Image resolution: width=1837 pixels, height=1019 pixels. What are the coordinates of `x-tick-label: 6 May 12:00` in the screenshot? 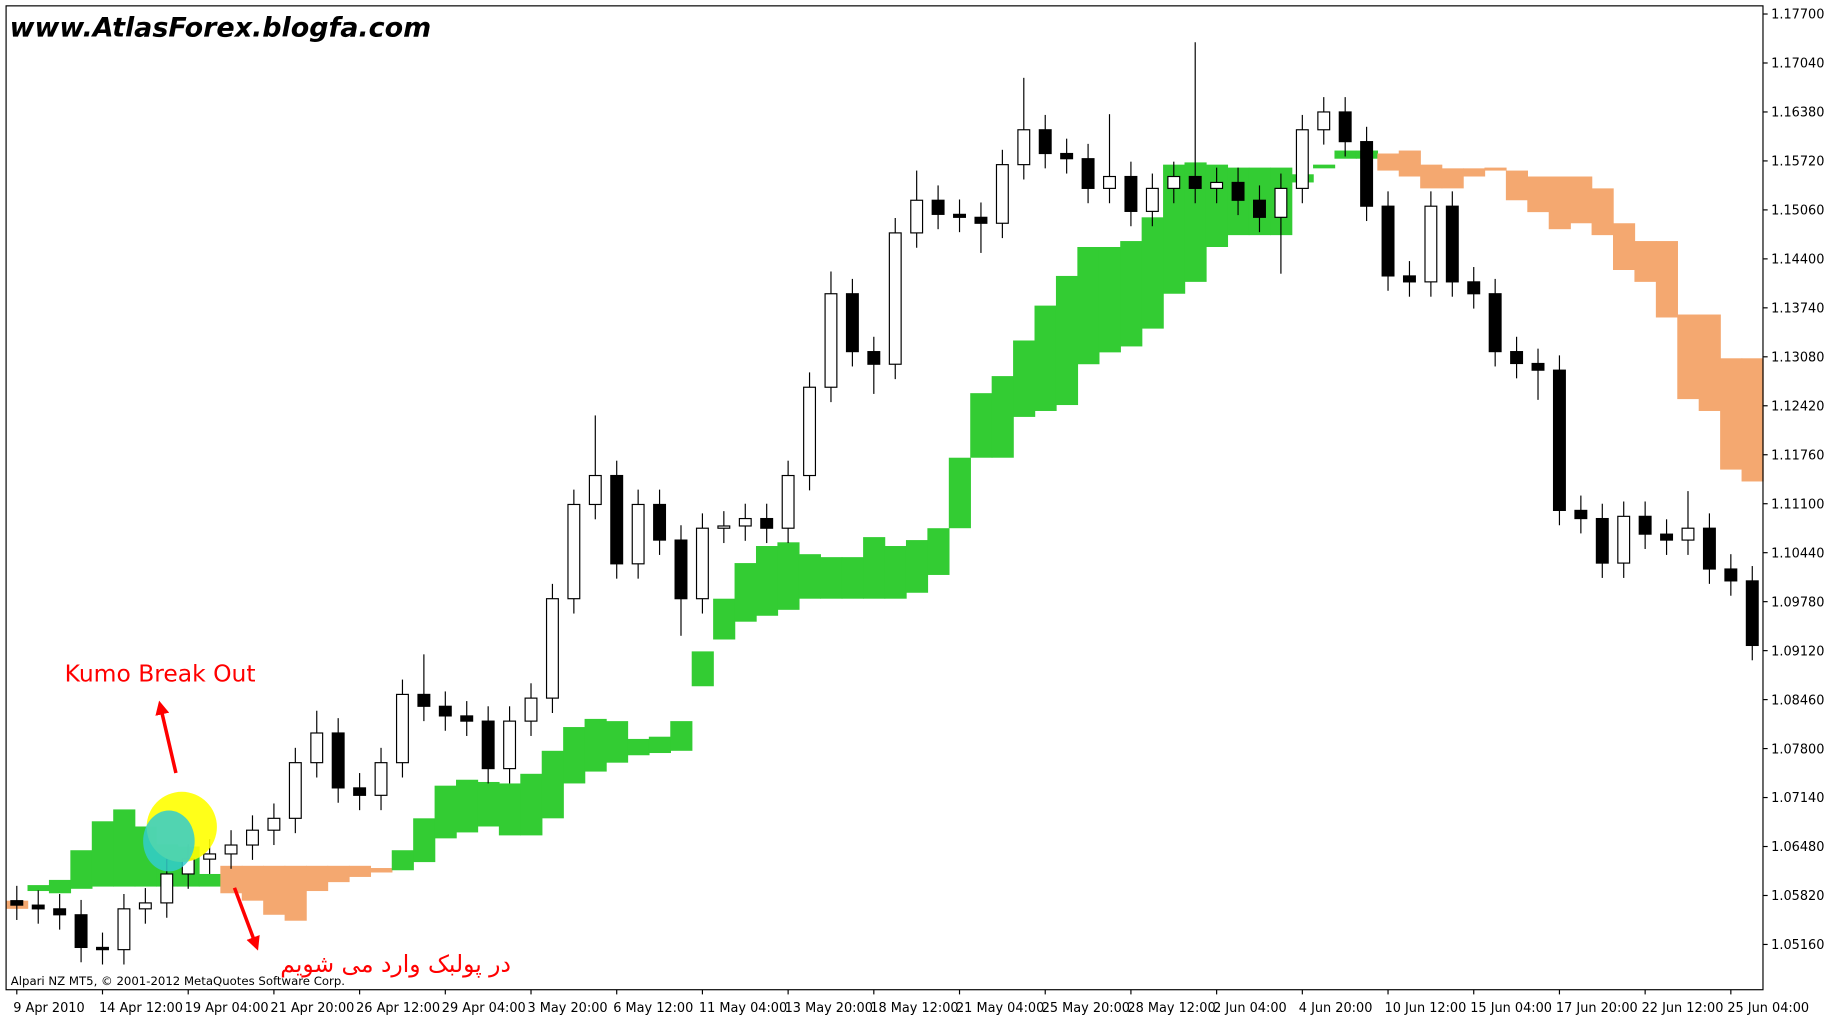 It's located at (653, 1008).